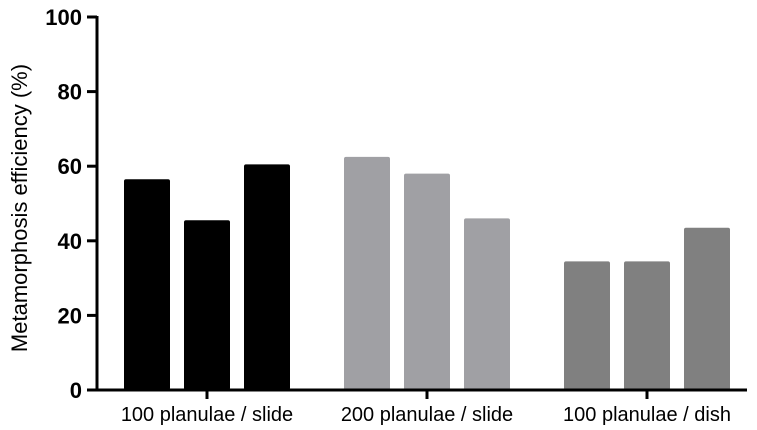 The height and width of the screenshot is (430, 757). Describe the element at coordinates (70, 241) in the screenshot. I see `y-tick-label-40: 40` at that location.